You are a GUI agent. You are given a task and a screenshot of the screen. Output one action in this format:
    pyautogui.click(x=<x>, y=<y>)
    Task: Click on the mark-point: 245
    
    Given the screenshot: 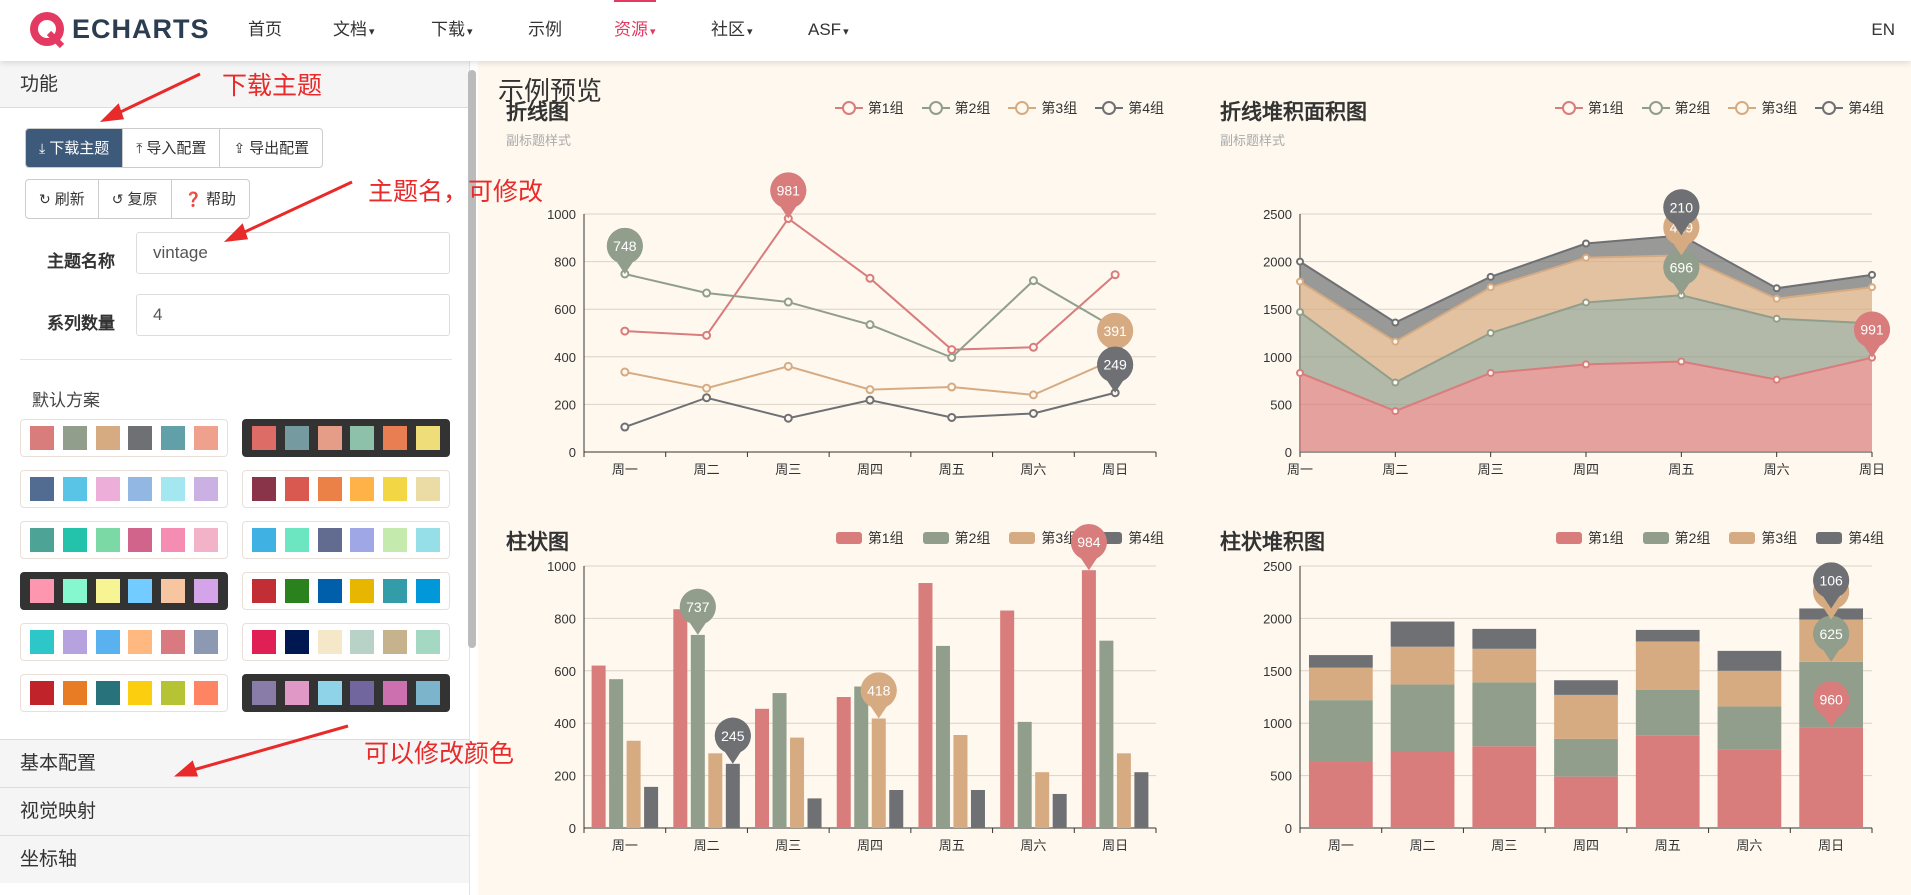 What is the action you would take?
    pyautogui.click(x=732, y=740)
    